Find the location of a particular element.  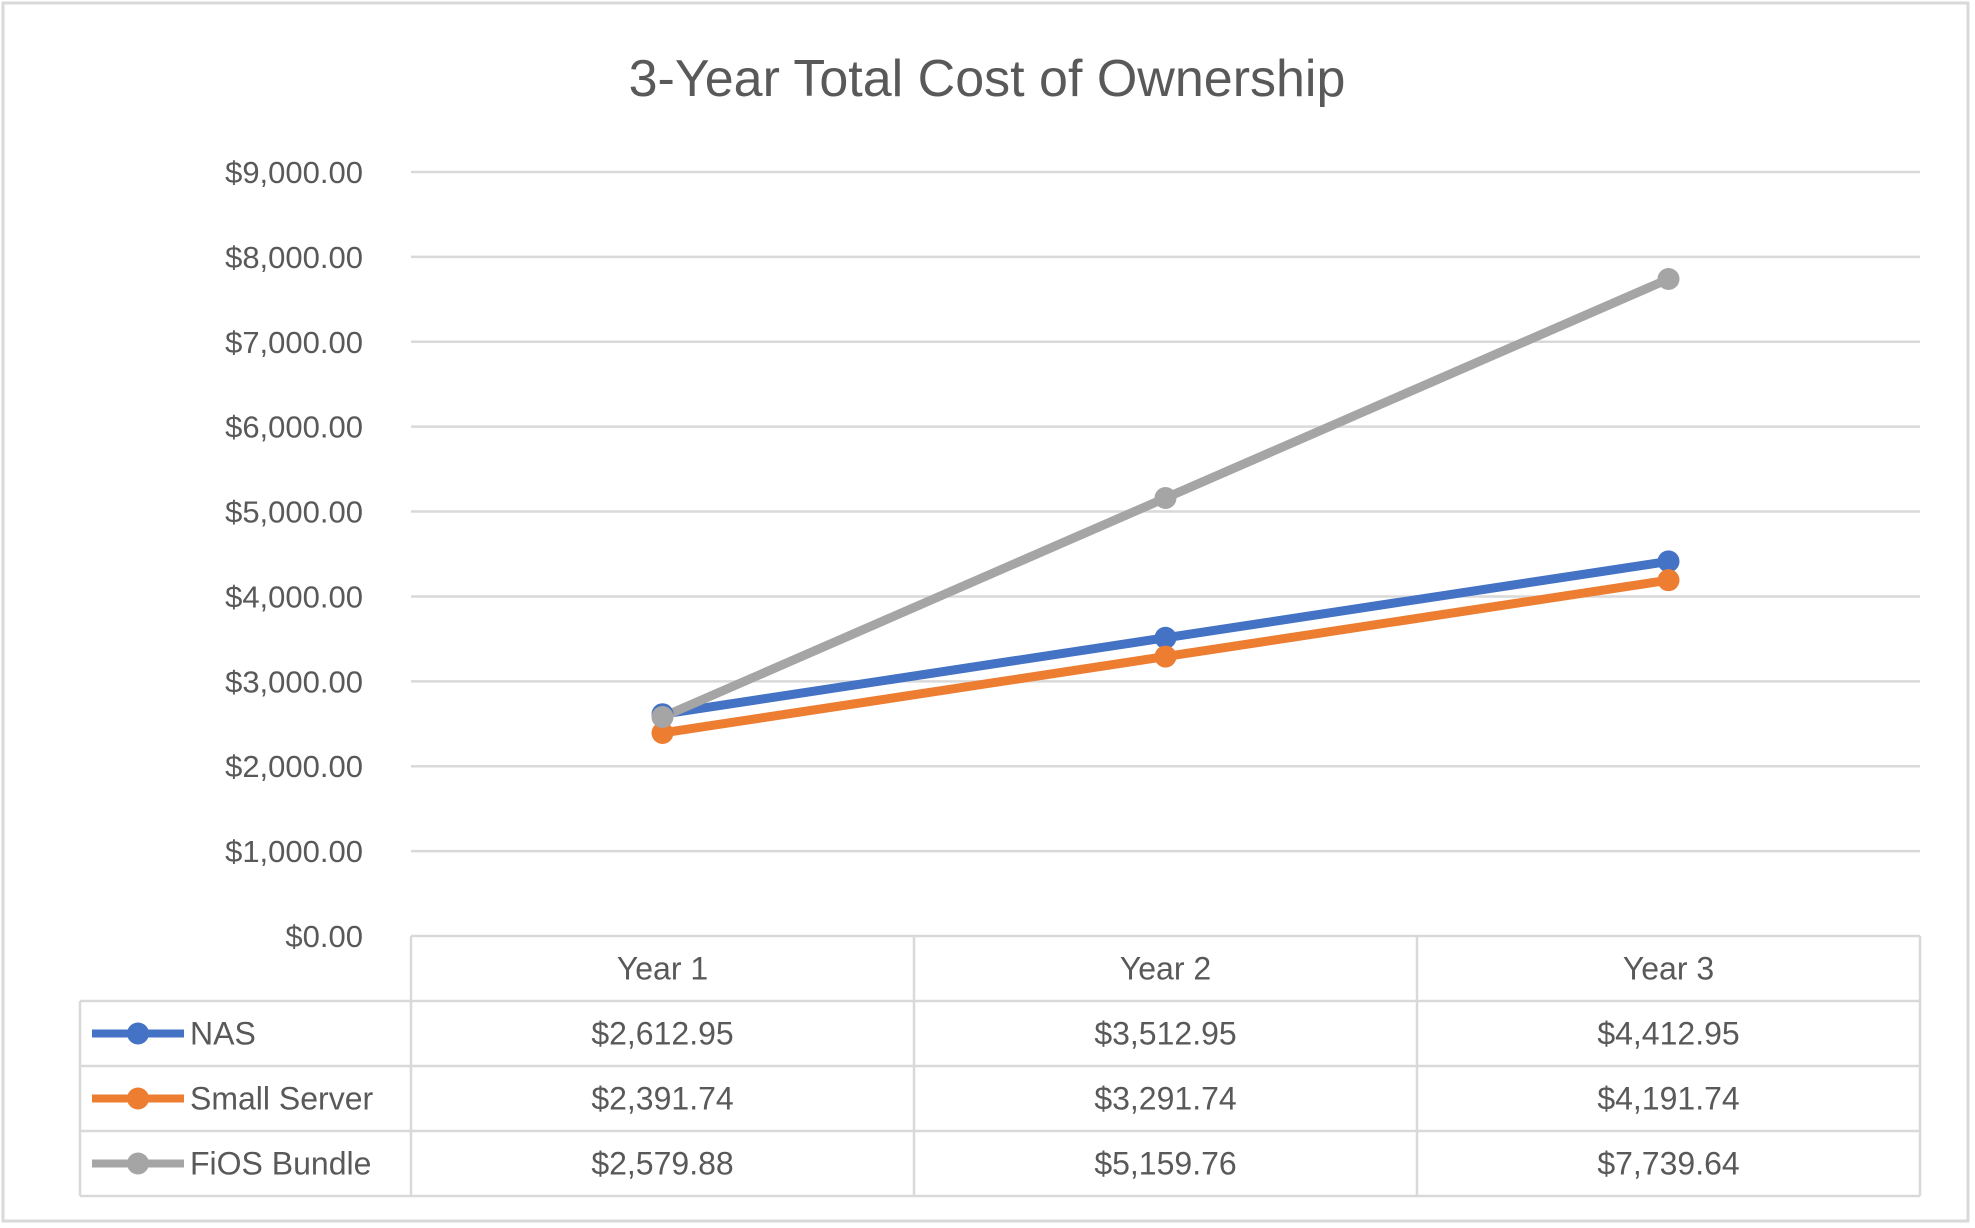

chart-title: 3-Year Total Cost of Ownership is located at coordinates (987, 79).